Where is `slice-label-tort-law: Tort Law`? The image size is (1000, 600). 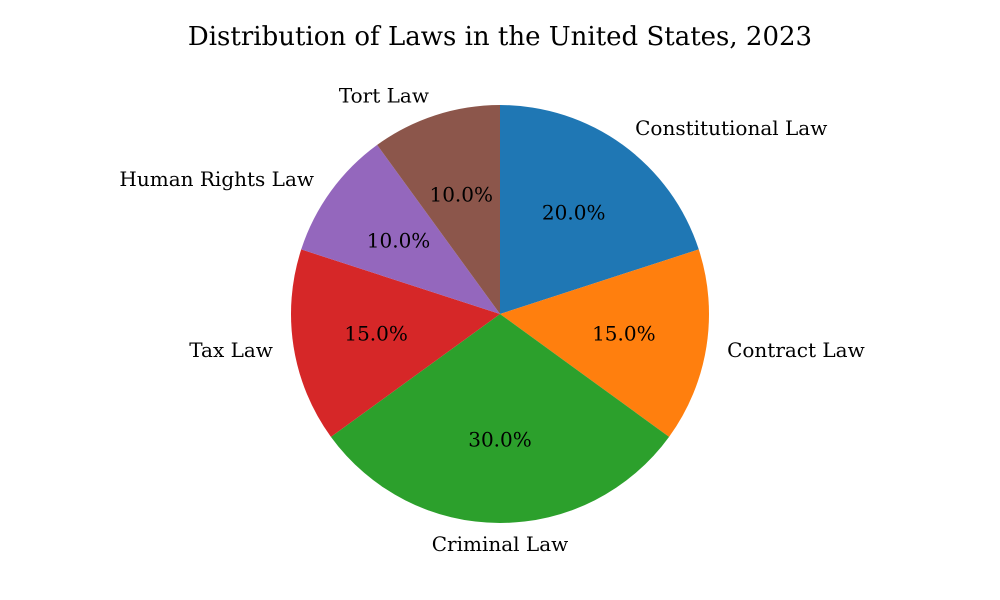 slice-label-tort-law: Tort Law is located at coordinates (384, 95).